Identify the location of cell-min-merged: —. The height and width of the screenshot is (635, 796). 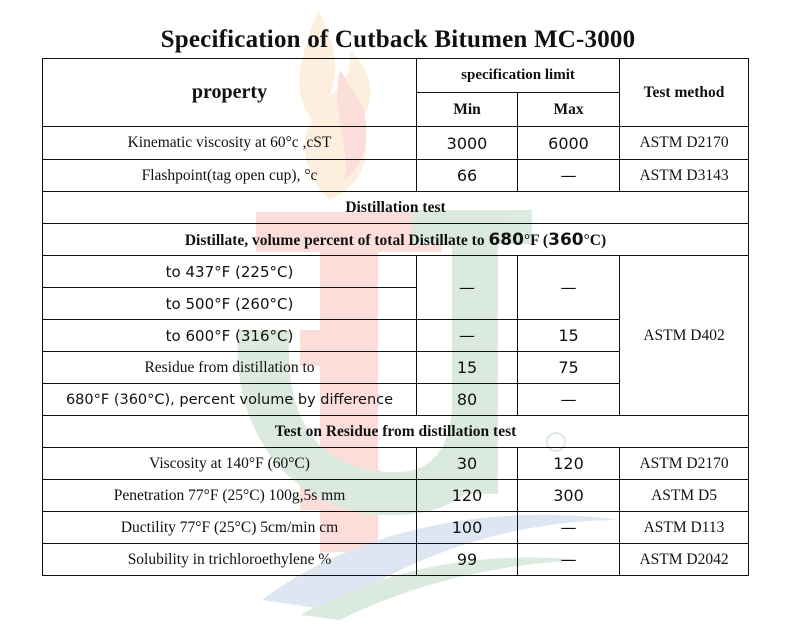
(467, 287).